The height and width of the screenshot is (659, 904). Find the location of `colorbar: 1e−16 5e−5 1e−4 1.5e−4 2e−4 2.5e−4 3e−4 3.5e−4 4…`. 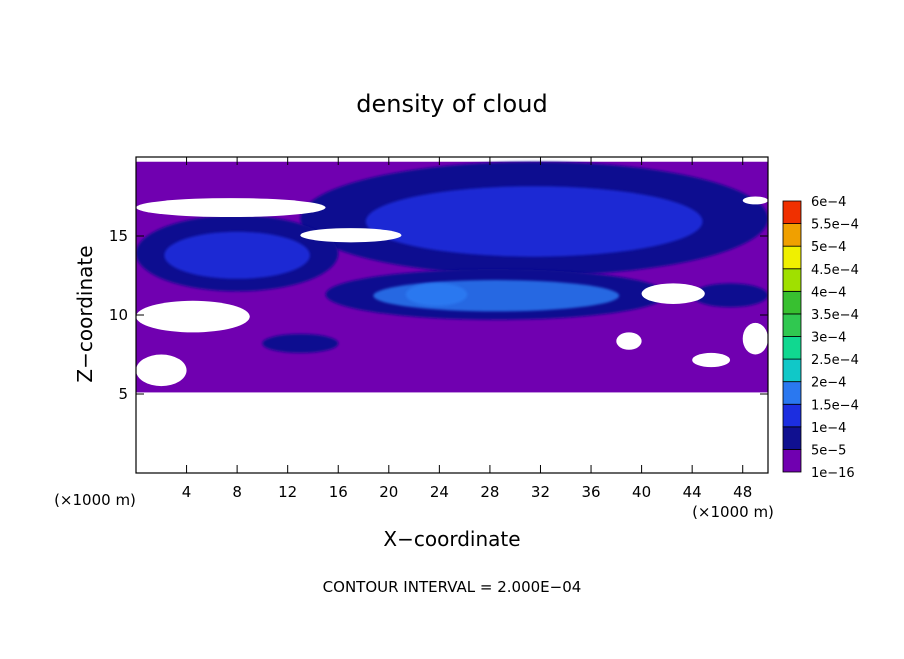

colorbar: 1e−16 5e−5 1e−4 1.5e−4 2e−4 2.5e−4 3e−4 3.5e−4 4… is located at coordinates (820, 338).